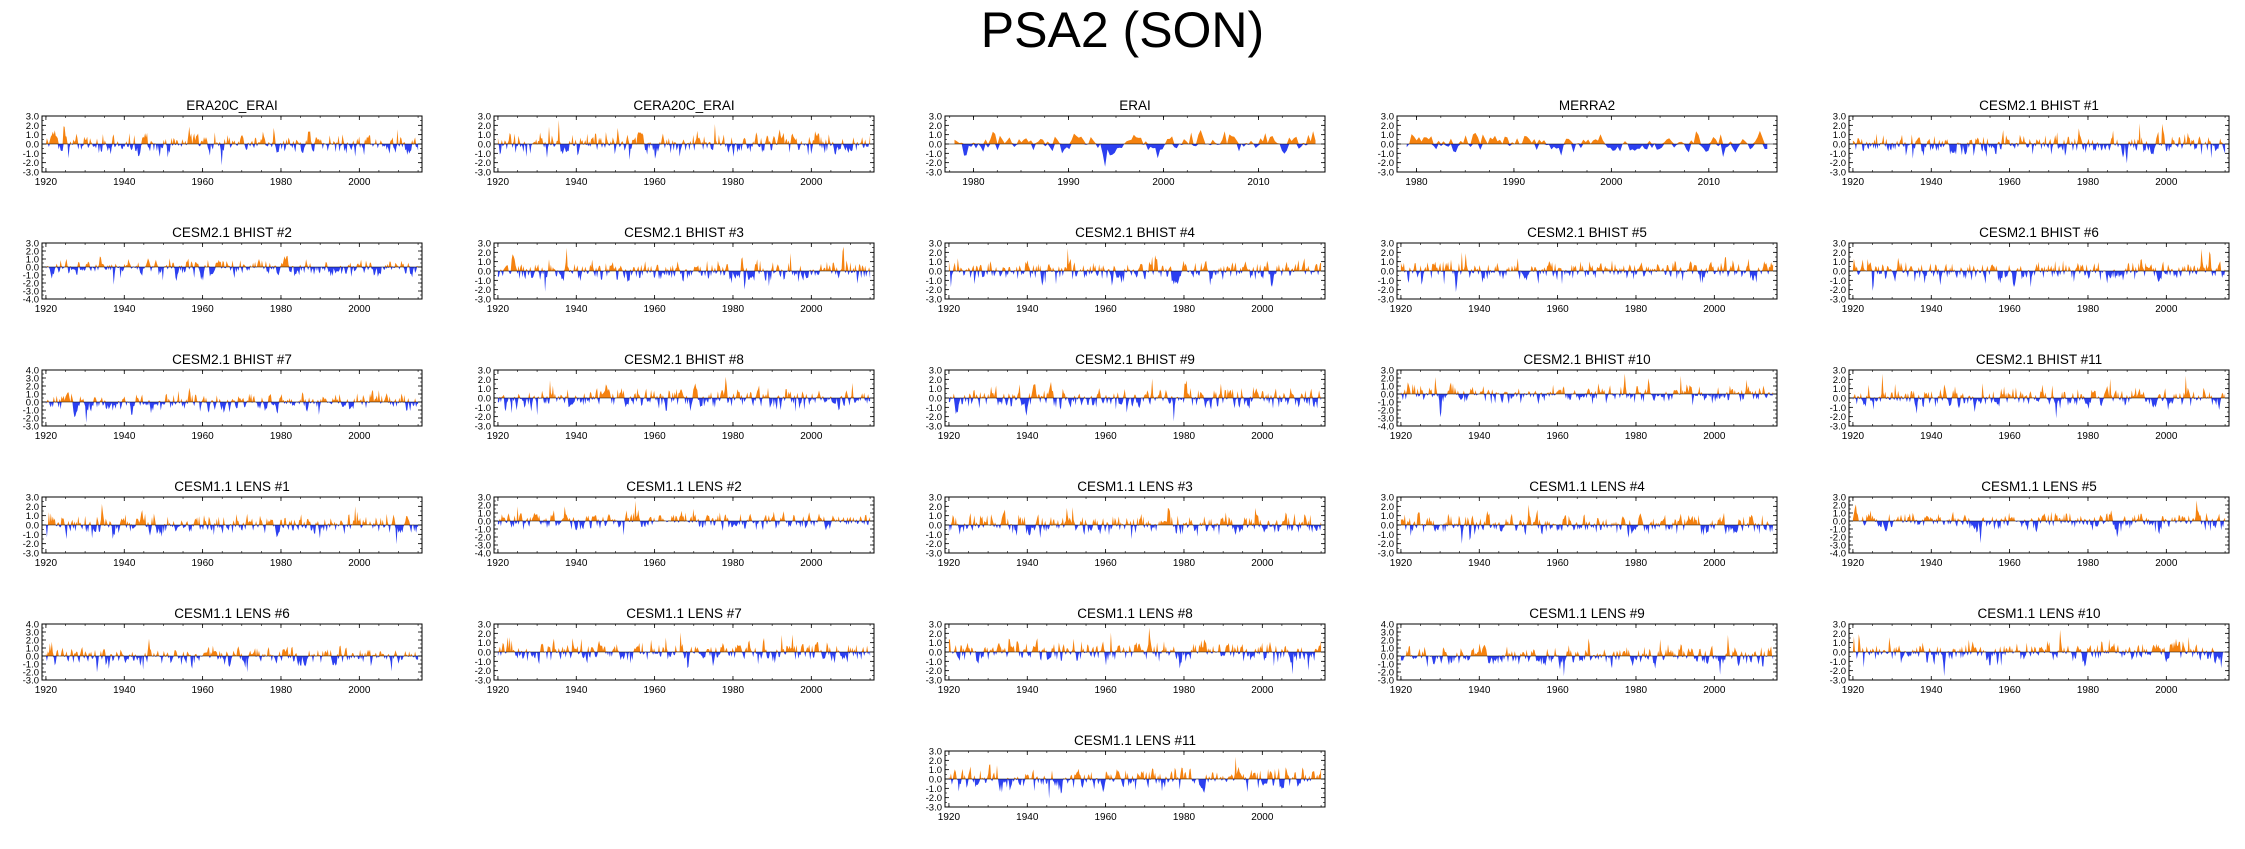  What do you see at coordinates (1135, 740) in the screenshot?
I see `panel-title: CESM1.1 LENS #11` at bounding box center [1135, 740].